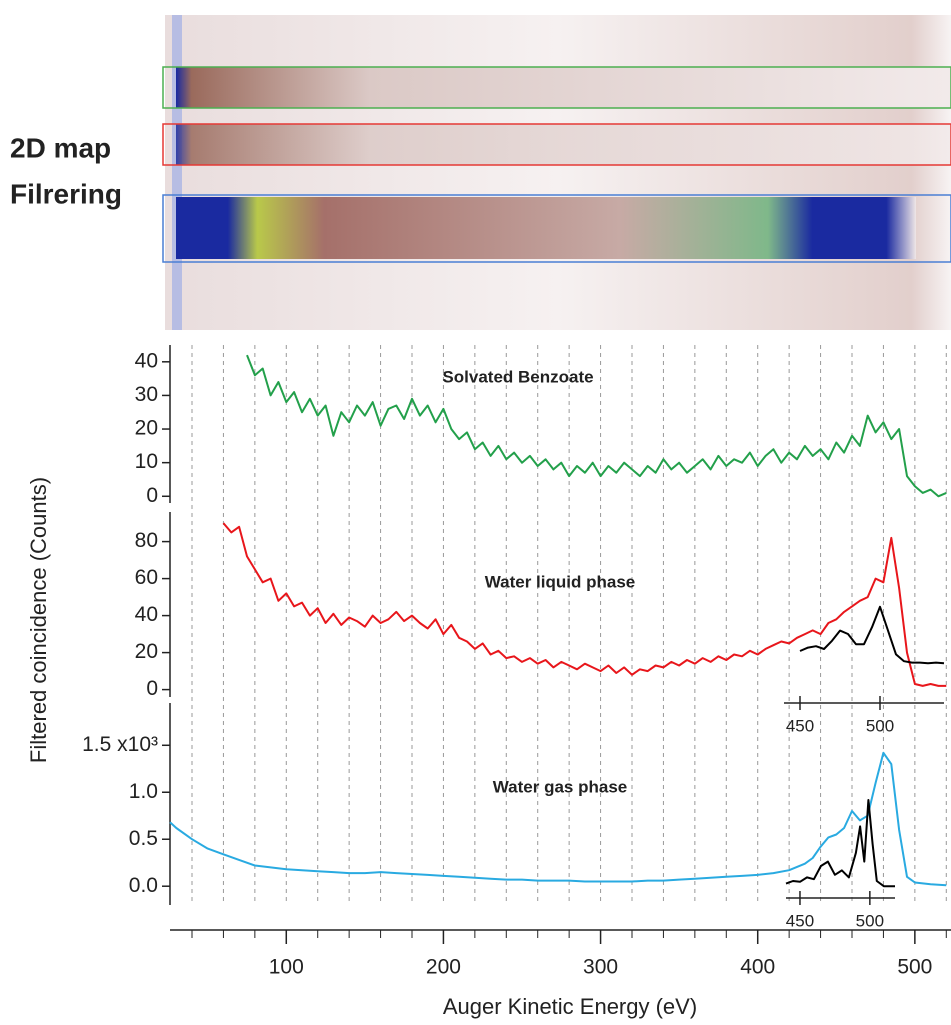 The image size is (951, 1025). I want to click on panel-title: Water liquid phase, so click(560, 581).